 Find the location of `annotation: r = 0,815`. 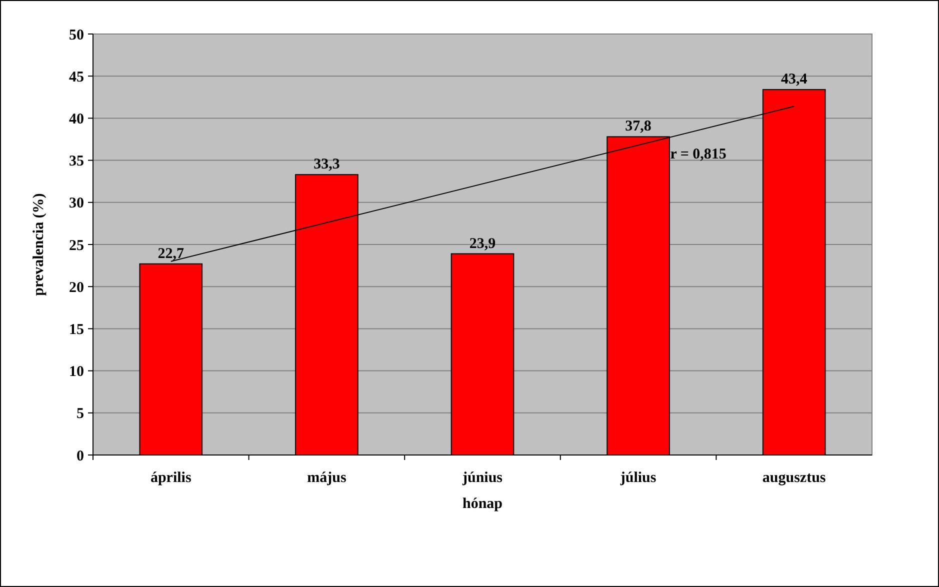

annotation: r = 0,815 is located at coordinates (698, 154).